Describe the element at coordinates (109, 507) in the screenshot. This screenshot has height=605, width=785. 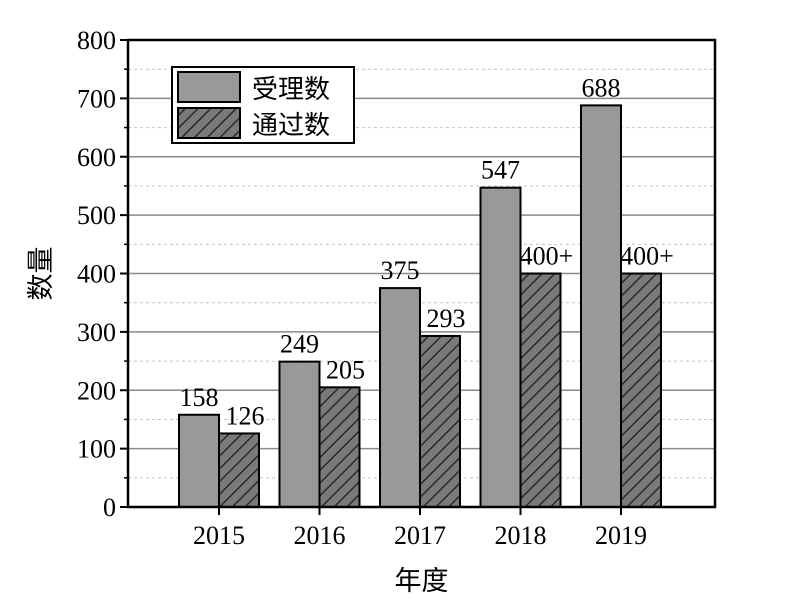
I see `y-tick-label: 0` at that location.